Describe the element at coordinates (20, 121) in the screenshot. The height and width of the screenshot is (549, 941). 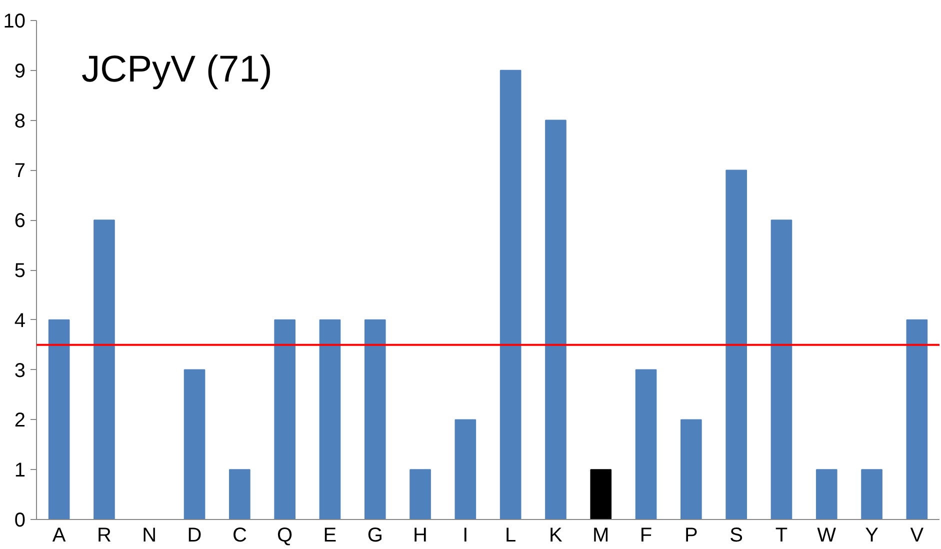
I see `y-tick-label: 8` at that location.